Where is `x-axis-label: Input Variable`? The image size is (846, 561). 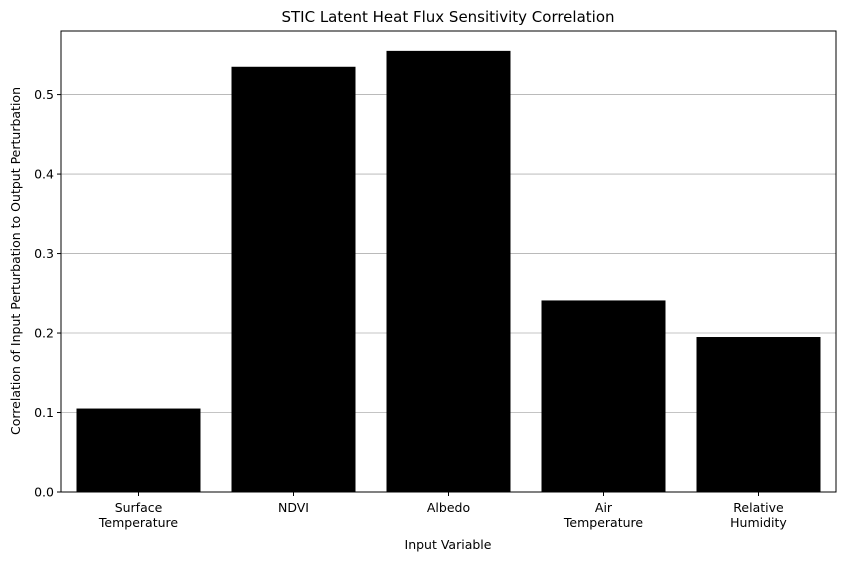 x-axis-label: Input Variable is located at coordinates (448, 544).